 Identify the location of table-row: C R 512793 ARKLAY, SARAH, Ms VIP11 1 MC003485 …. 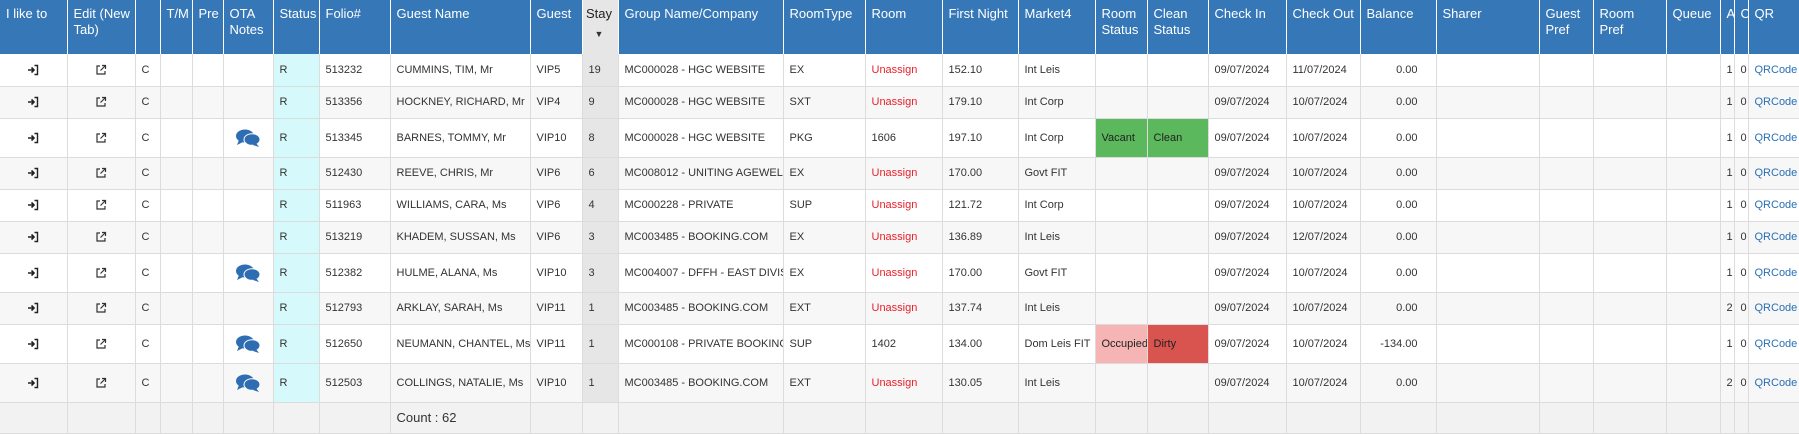
(899, 308).